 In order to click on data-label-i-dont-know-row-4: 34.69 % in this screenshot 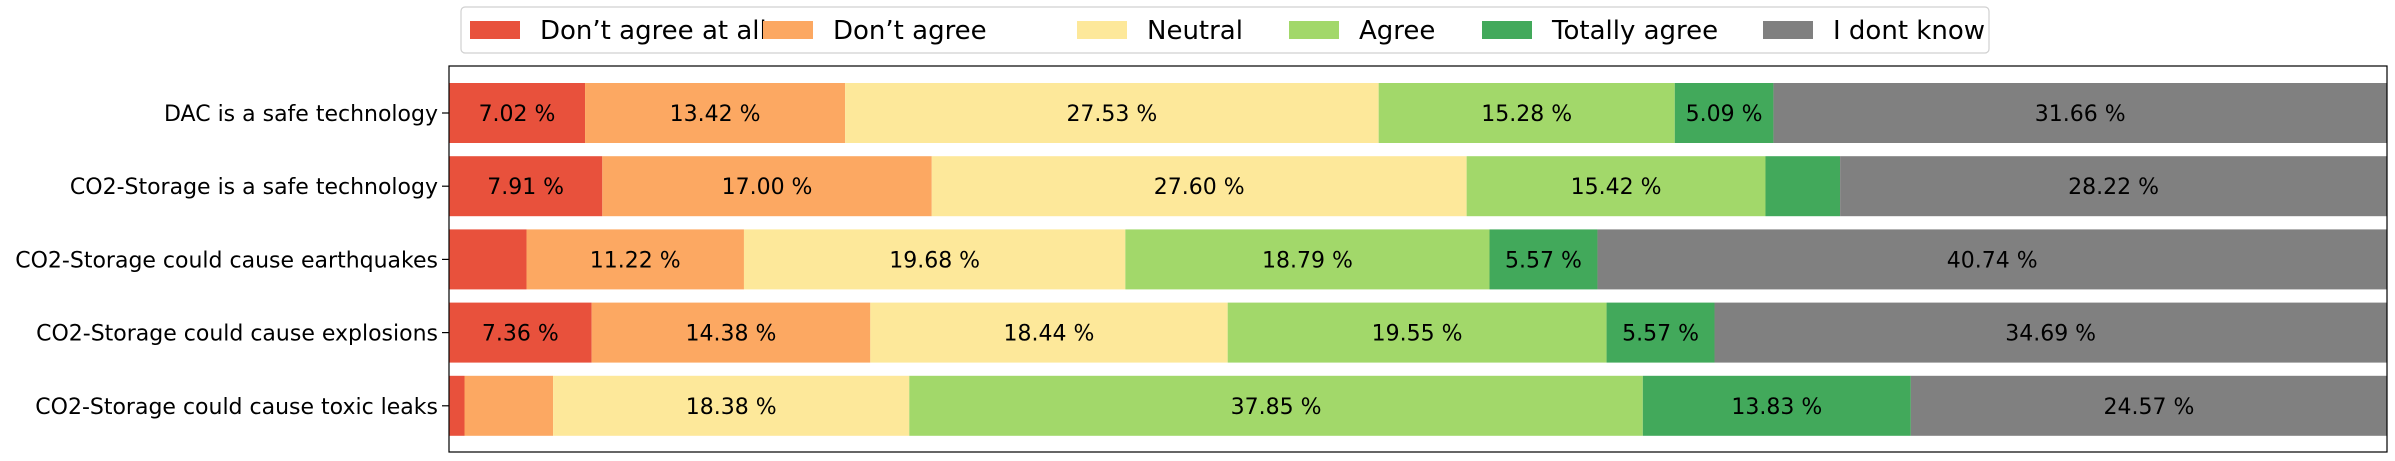, I will do `click(2050, 334)`.